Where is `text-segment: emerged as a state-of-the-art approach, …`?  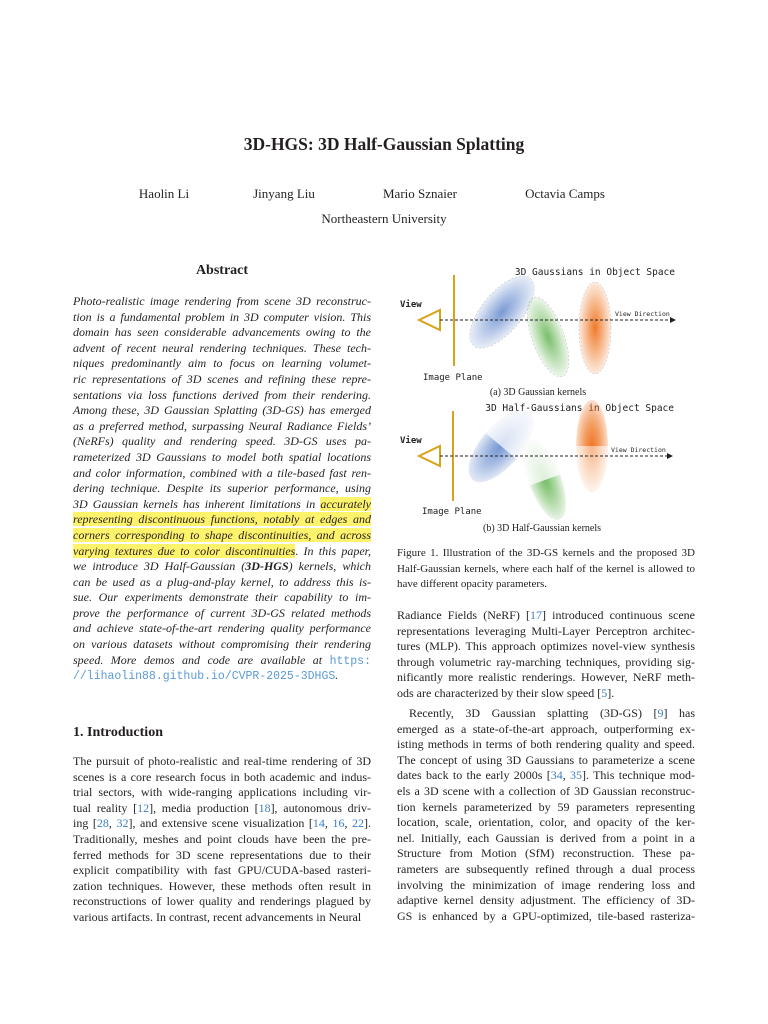
text-segment: emerged as a state-of-the-art approach, … is located at coordinates (546, 728).